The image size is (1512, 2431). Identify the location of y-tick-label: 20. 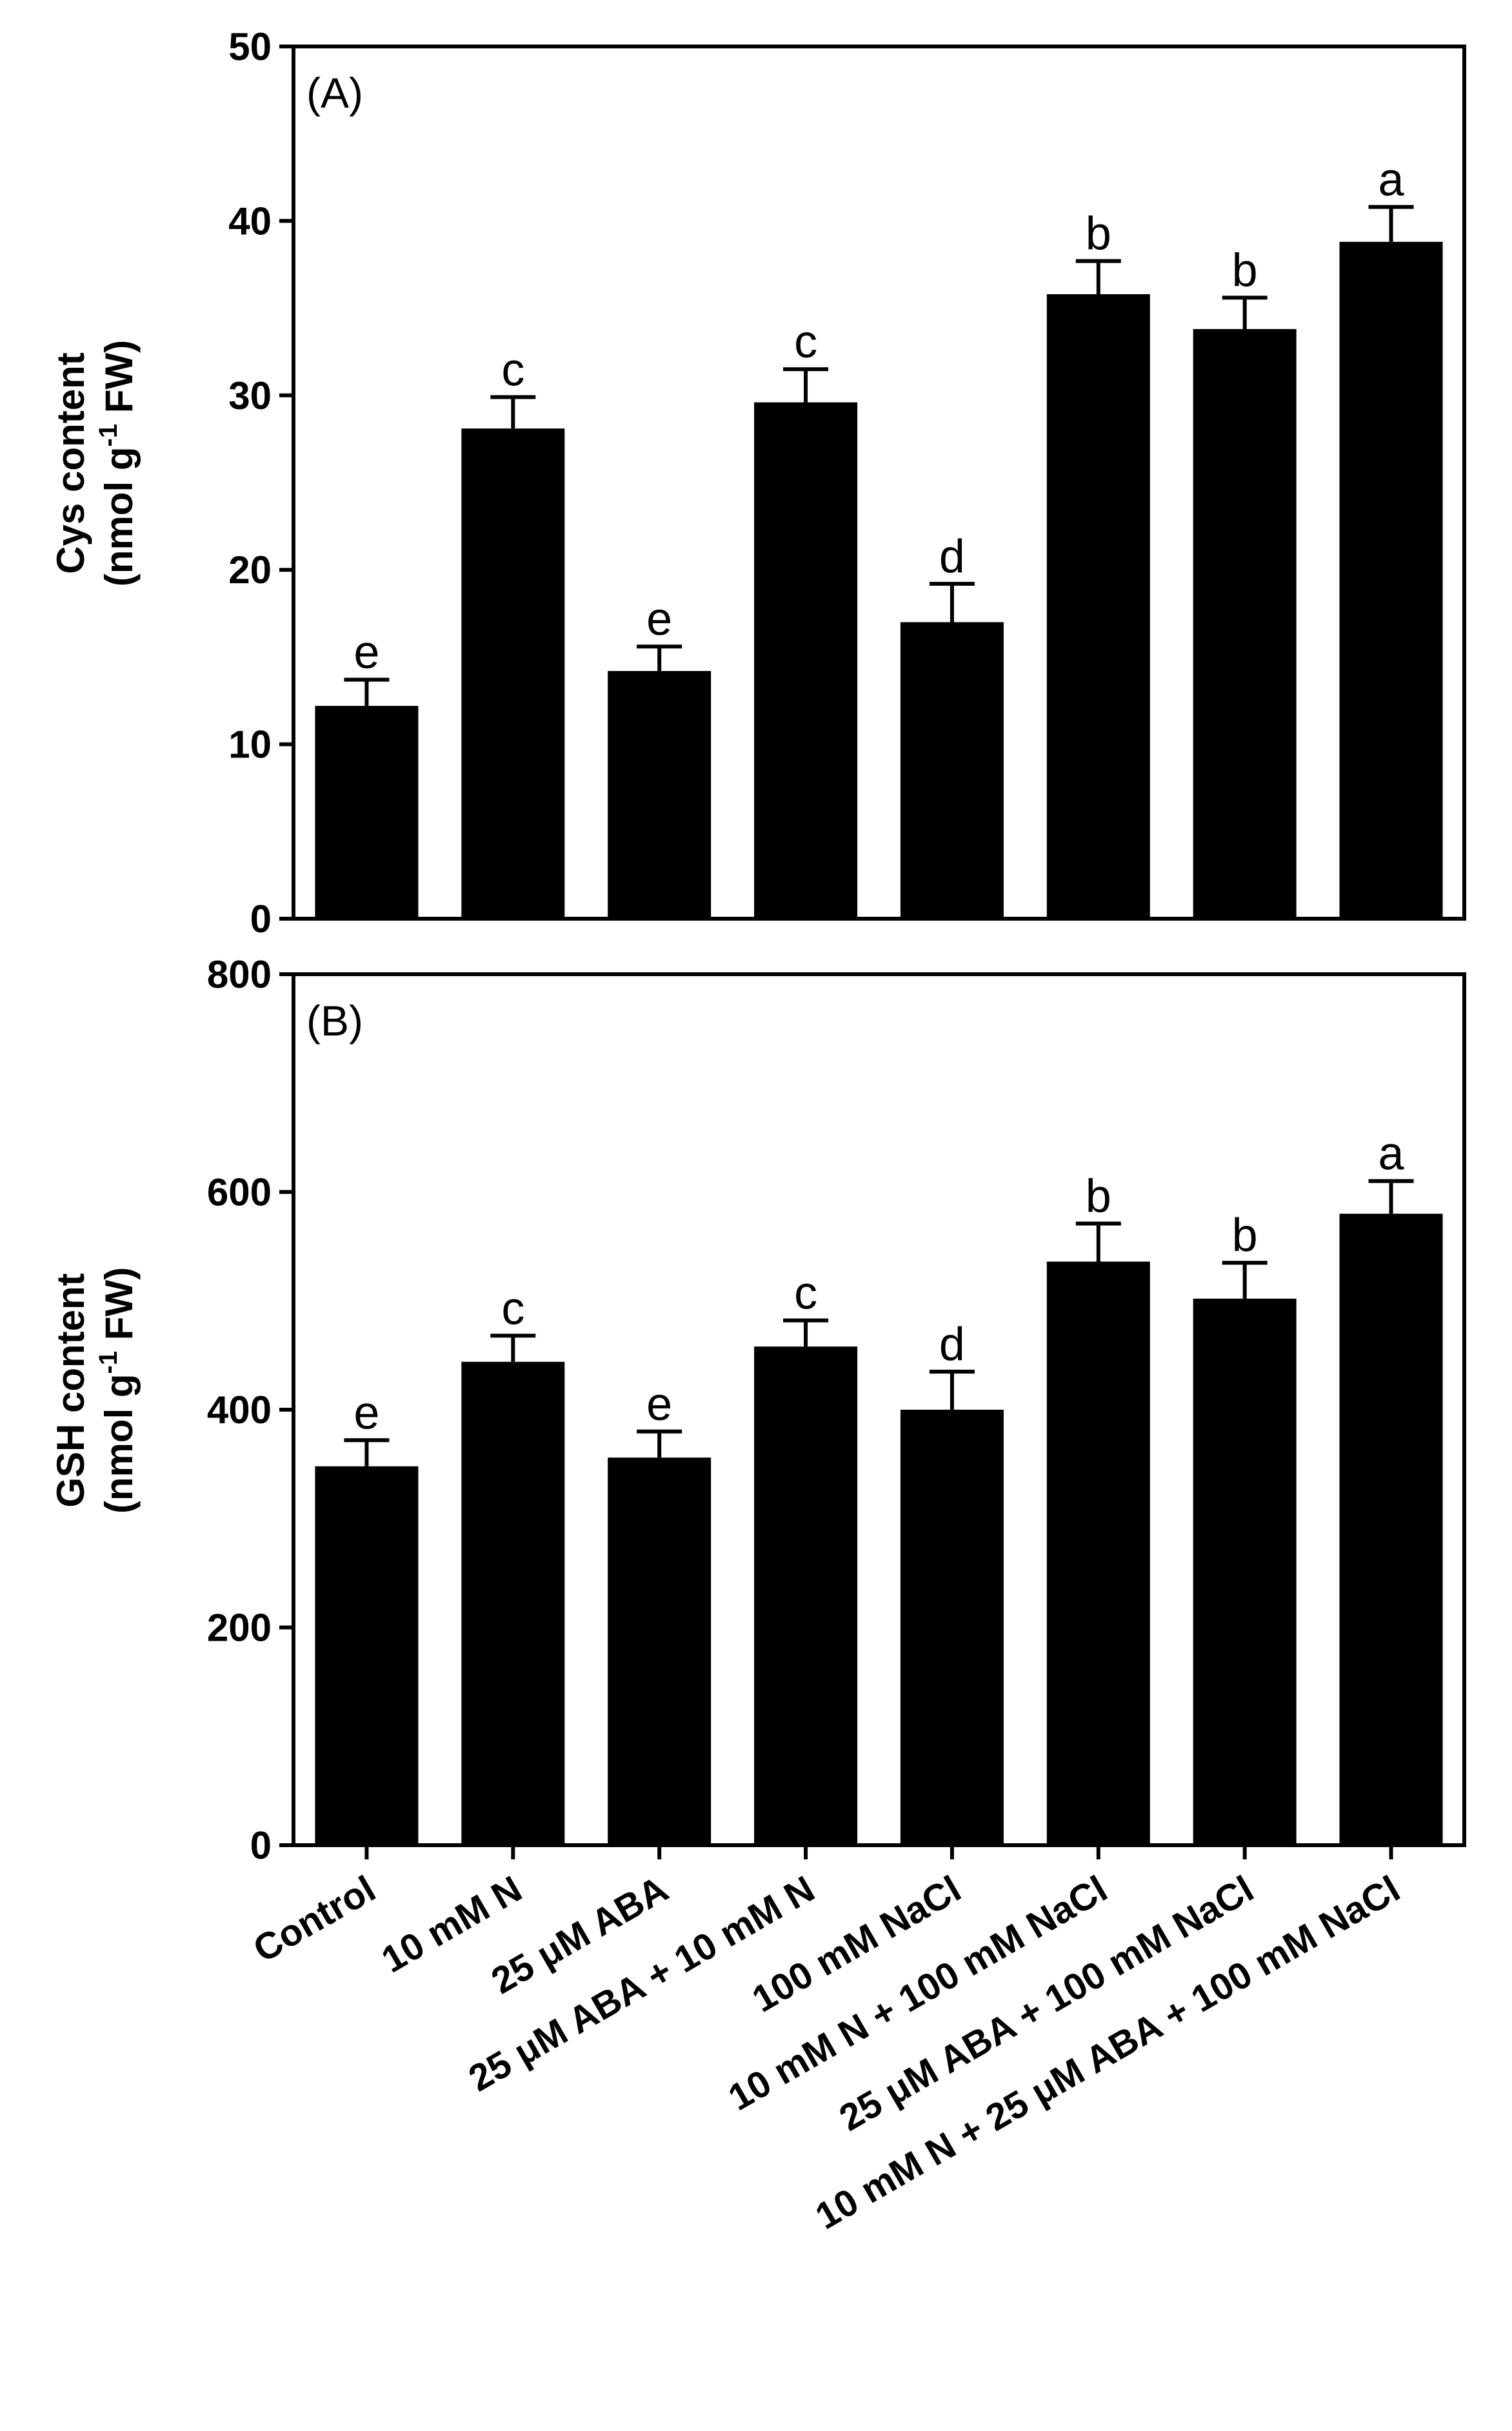
(250, 570).